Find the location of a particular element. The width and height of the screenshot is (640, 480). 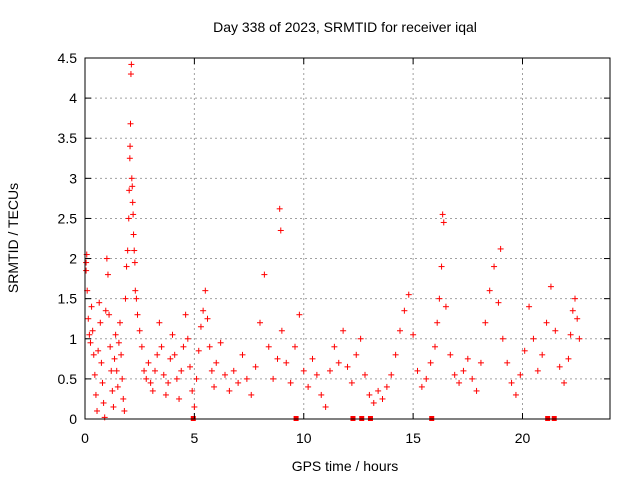

x-tick-label: 5 is located at coordinates (194, 438).